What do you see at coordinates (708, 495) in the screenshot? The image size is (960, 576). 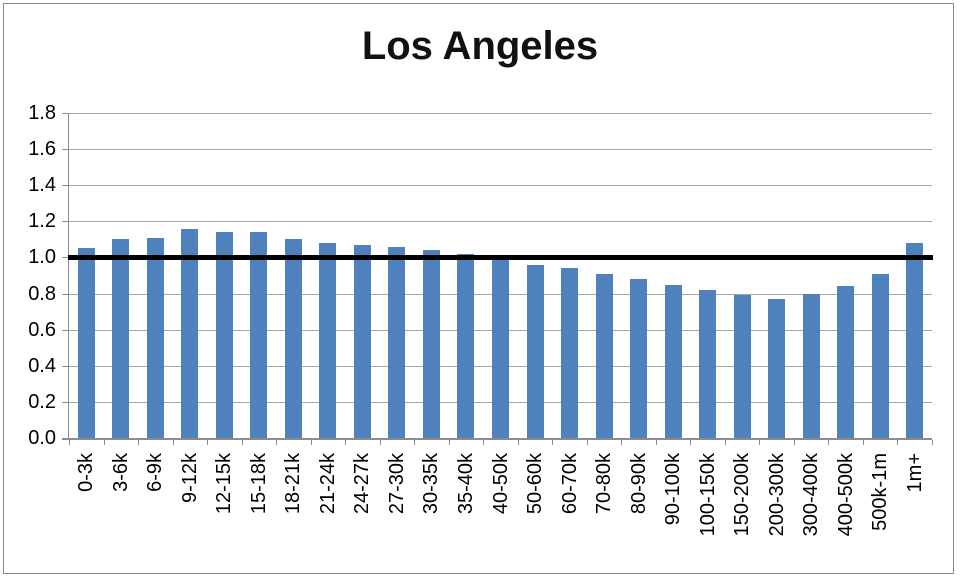 I see `x-axis-label: 100-150k` at bounding box center [708, 495].